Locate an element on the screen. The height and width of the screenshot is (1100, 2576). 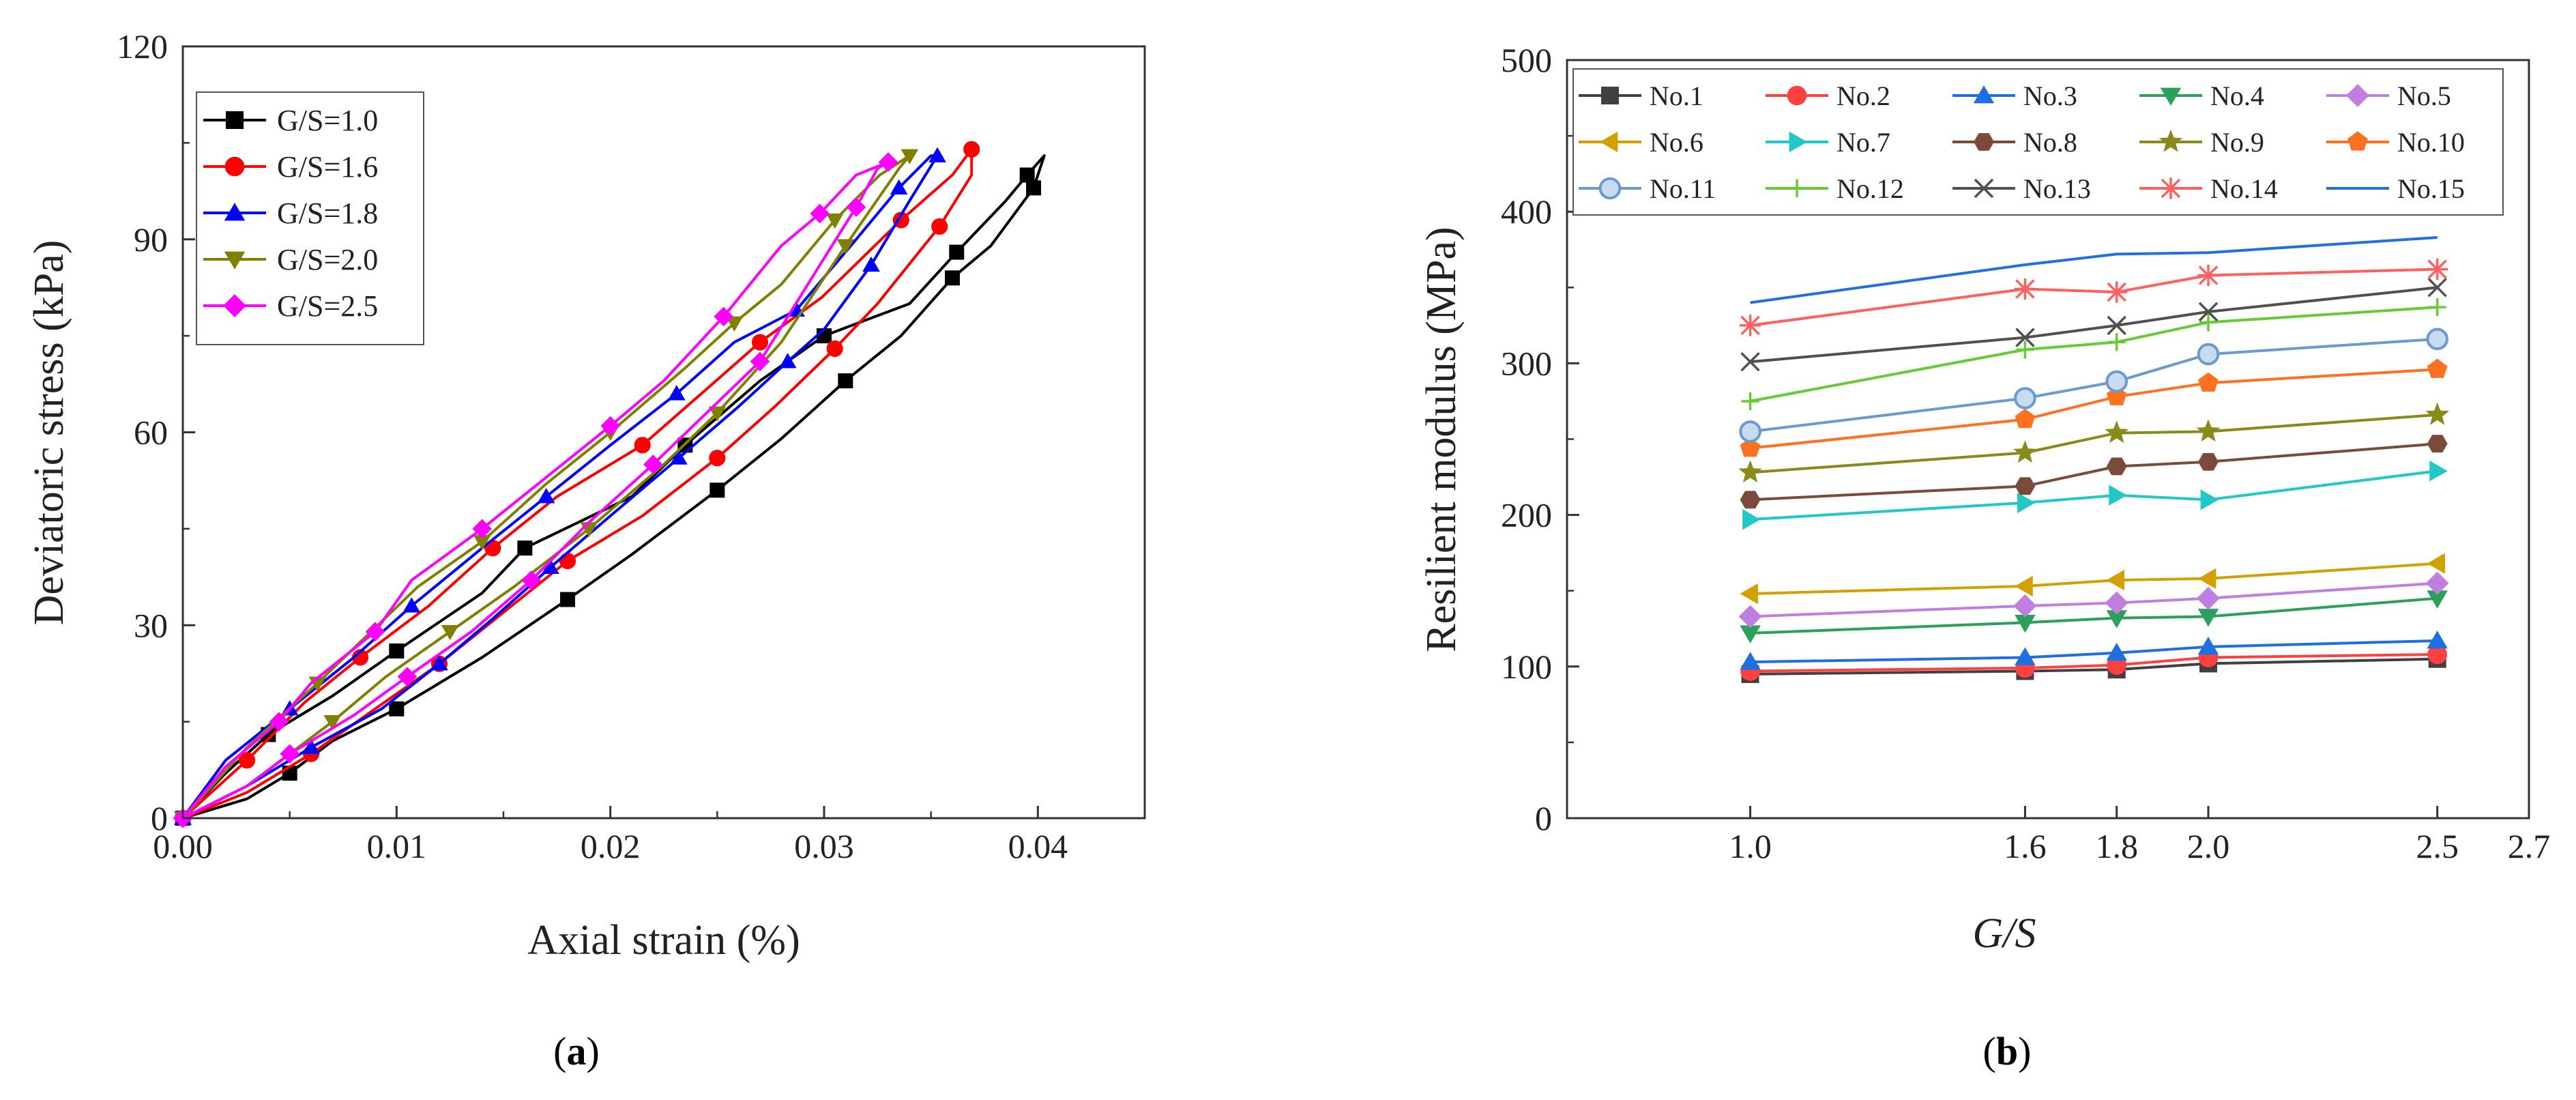
chart-b-legend-item: No.8 is located at coordinates (2014, 142).